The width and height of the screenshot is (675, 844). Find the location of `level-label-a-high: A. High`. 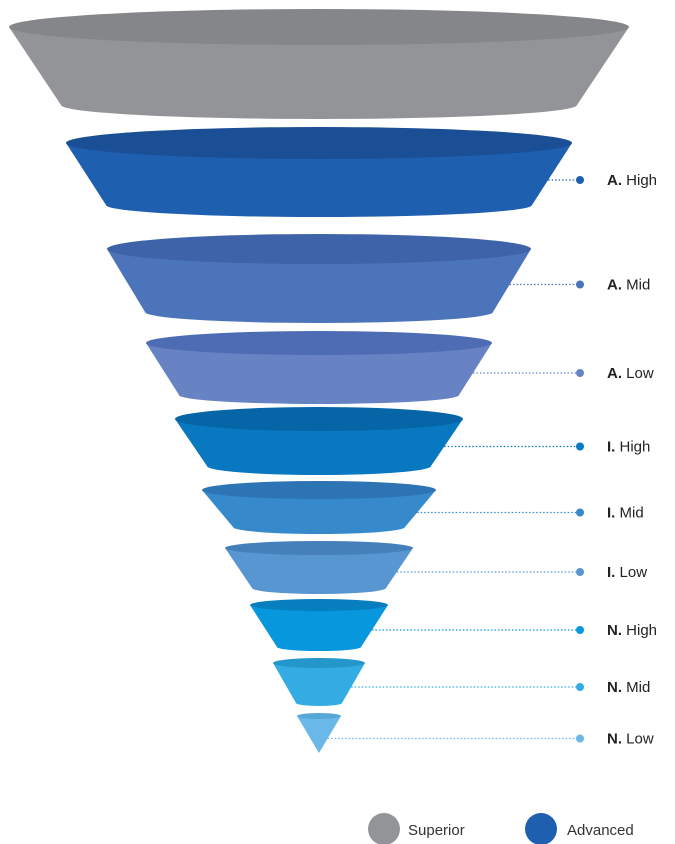

level-label-a-high: A. High is located at coordinates (632, 180).